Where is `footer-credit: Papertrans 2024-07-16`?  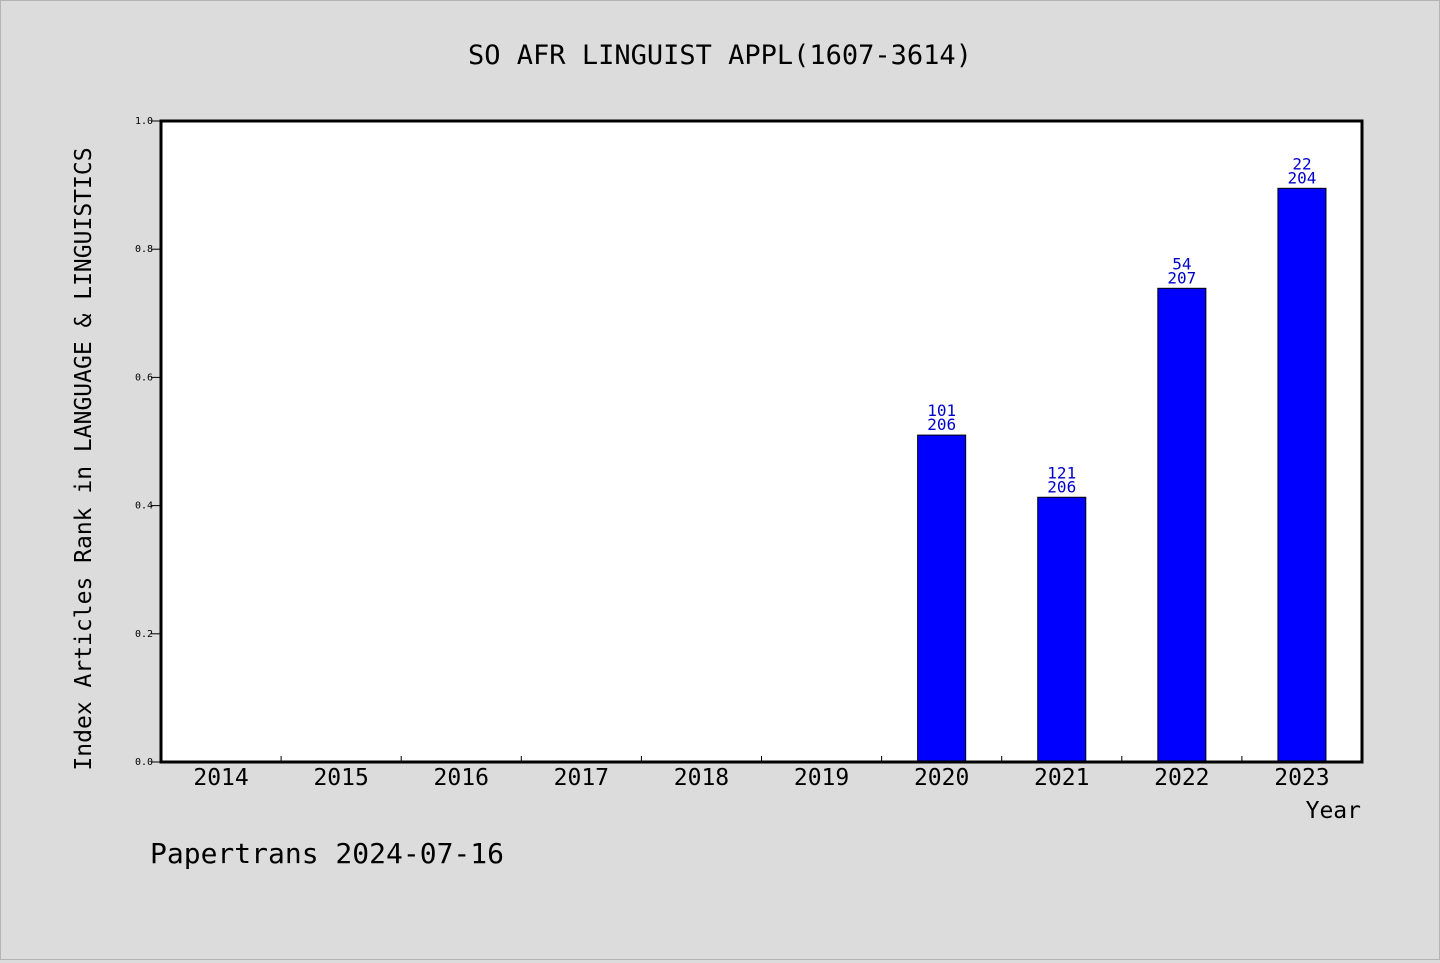 footer-credit: Papertrans 2024-07-16 is located at coordinates (327, 853).